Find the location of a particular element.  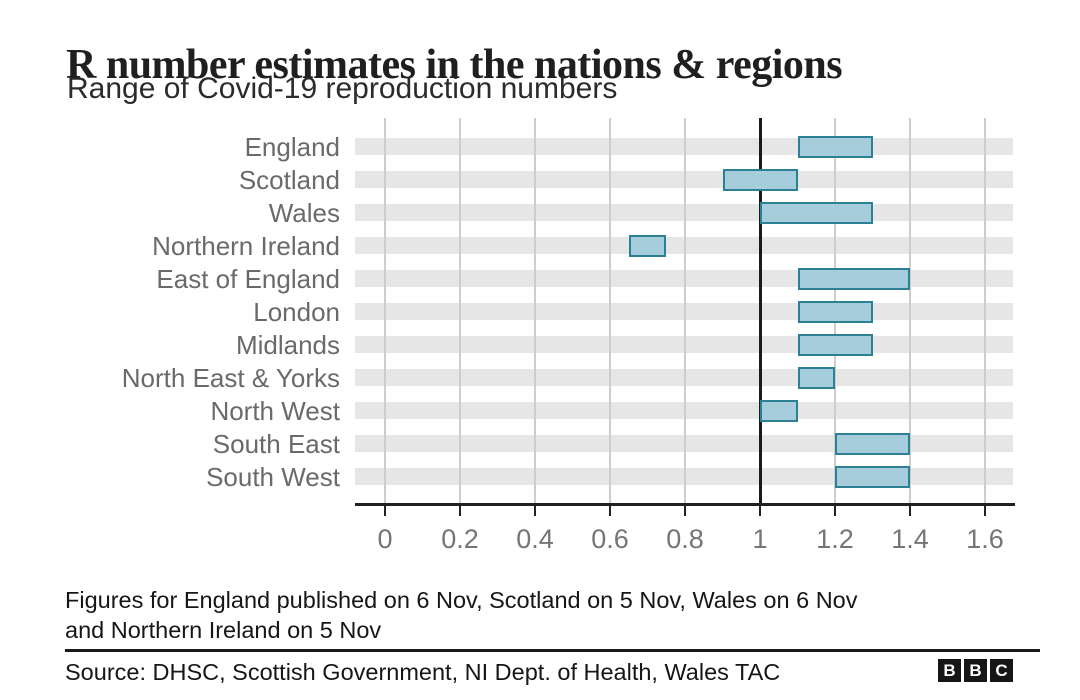

category-label: North East & Yorks is located at coordinates (230, 377).